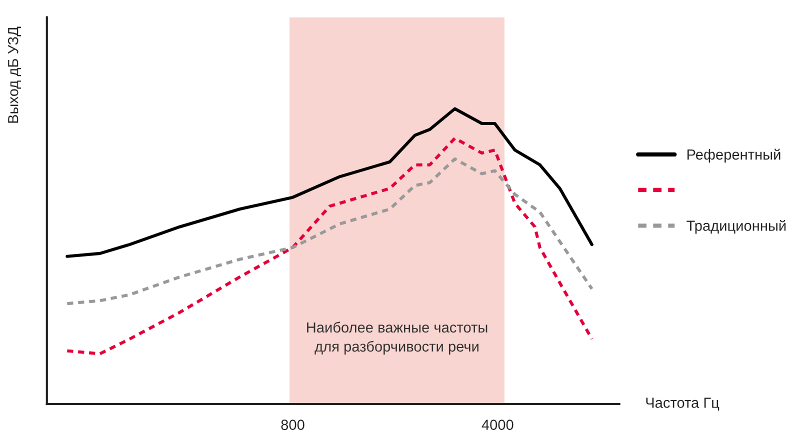 The width and height of the screenshot is (795, 442). What do you see at coordinates (733, 155) in the screenshot?
I see `legend-label: Референтный` at bounding box center [733, 155].